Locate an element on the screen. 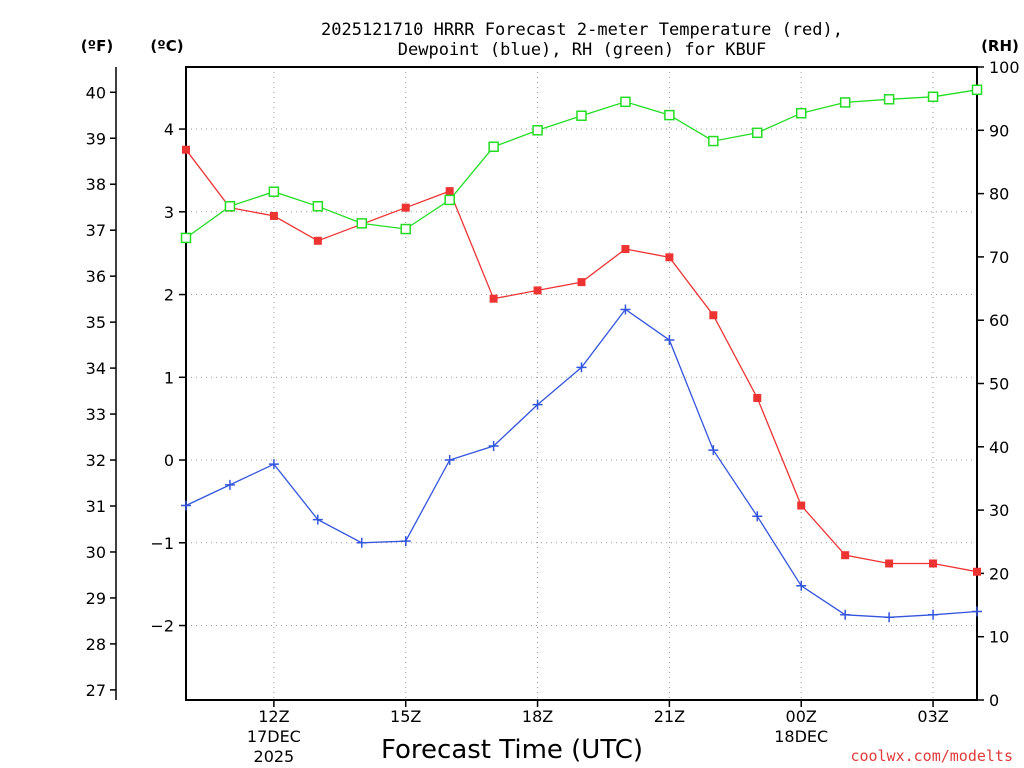 The width and height of the screenshot is (1024, 768). x-tick-label: 03Z is located at coordinates (932, 716).